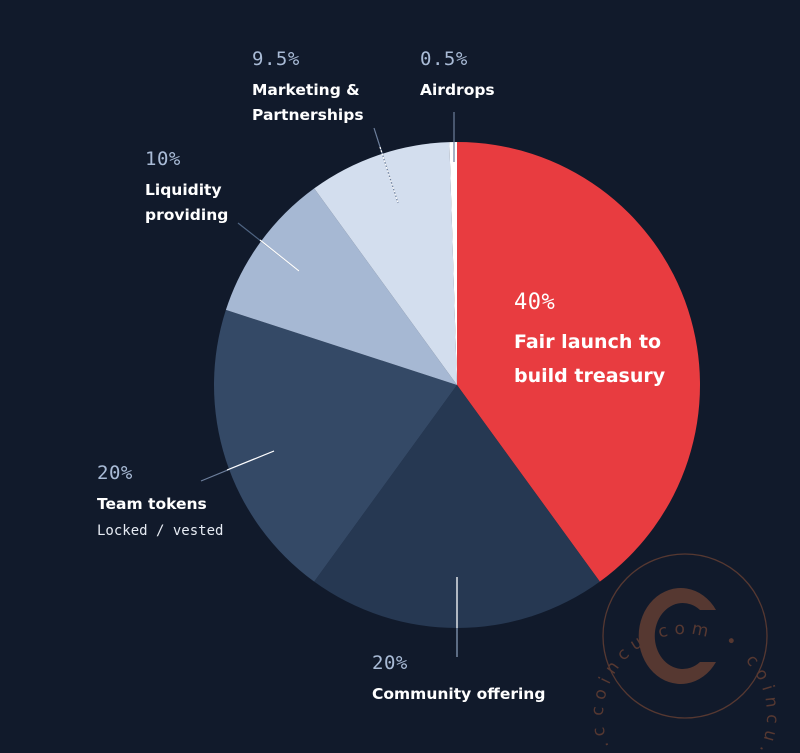 The image size is (800, 753). What do you see at coordinates (335, 445) in the screenshot?
I see `pie-slice-team-tokens` at bounding box center [335, 445].